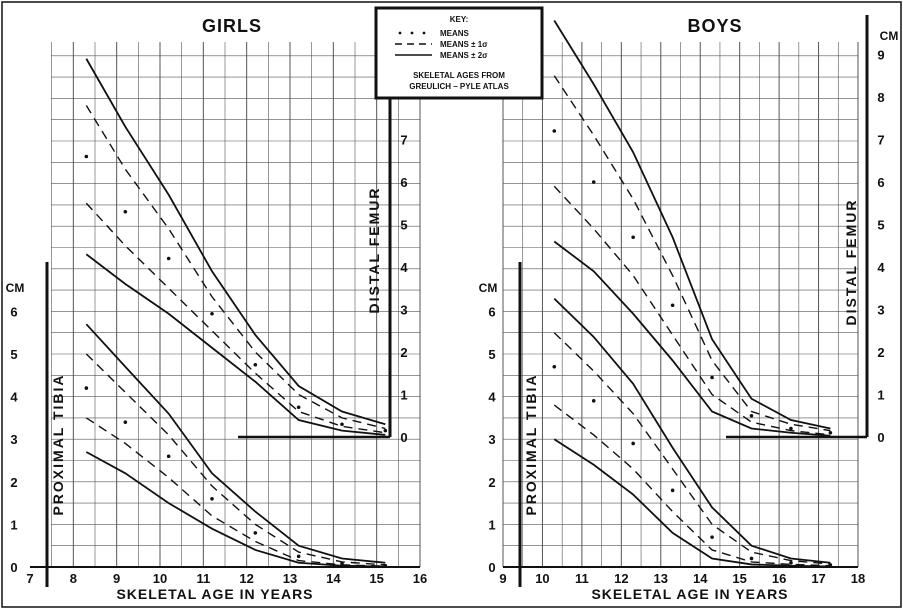 Image resolution: width=903 pixels, height=609 pixels. I want to click on left-tick-label: 1, so click(13, 524).